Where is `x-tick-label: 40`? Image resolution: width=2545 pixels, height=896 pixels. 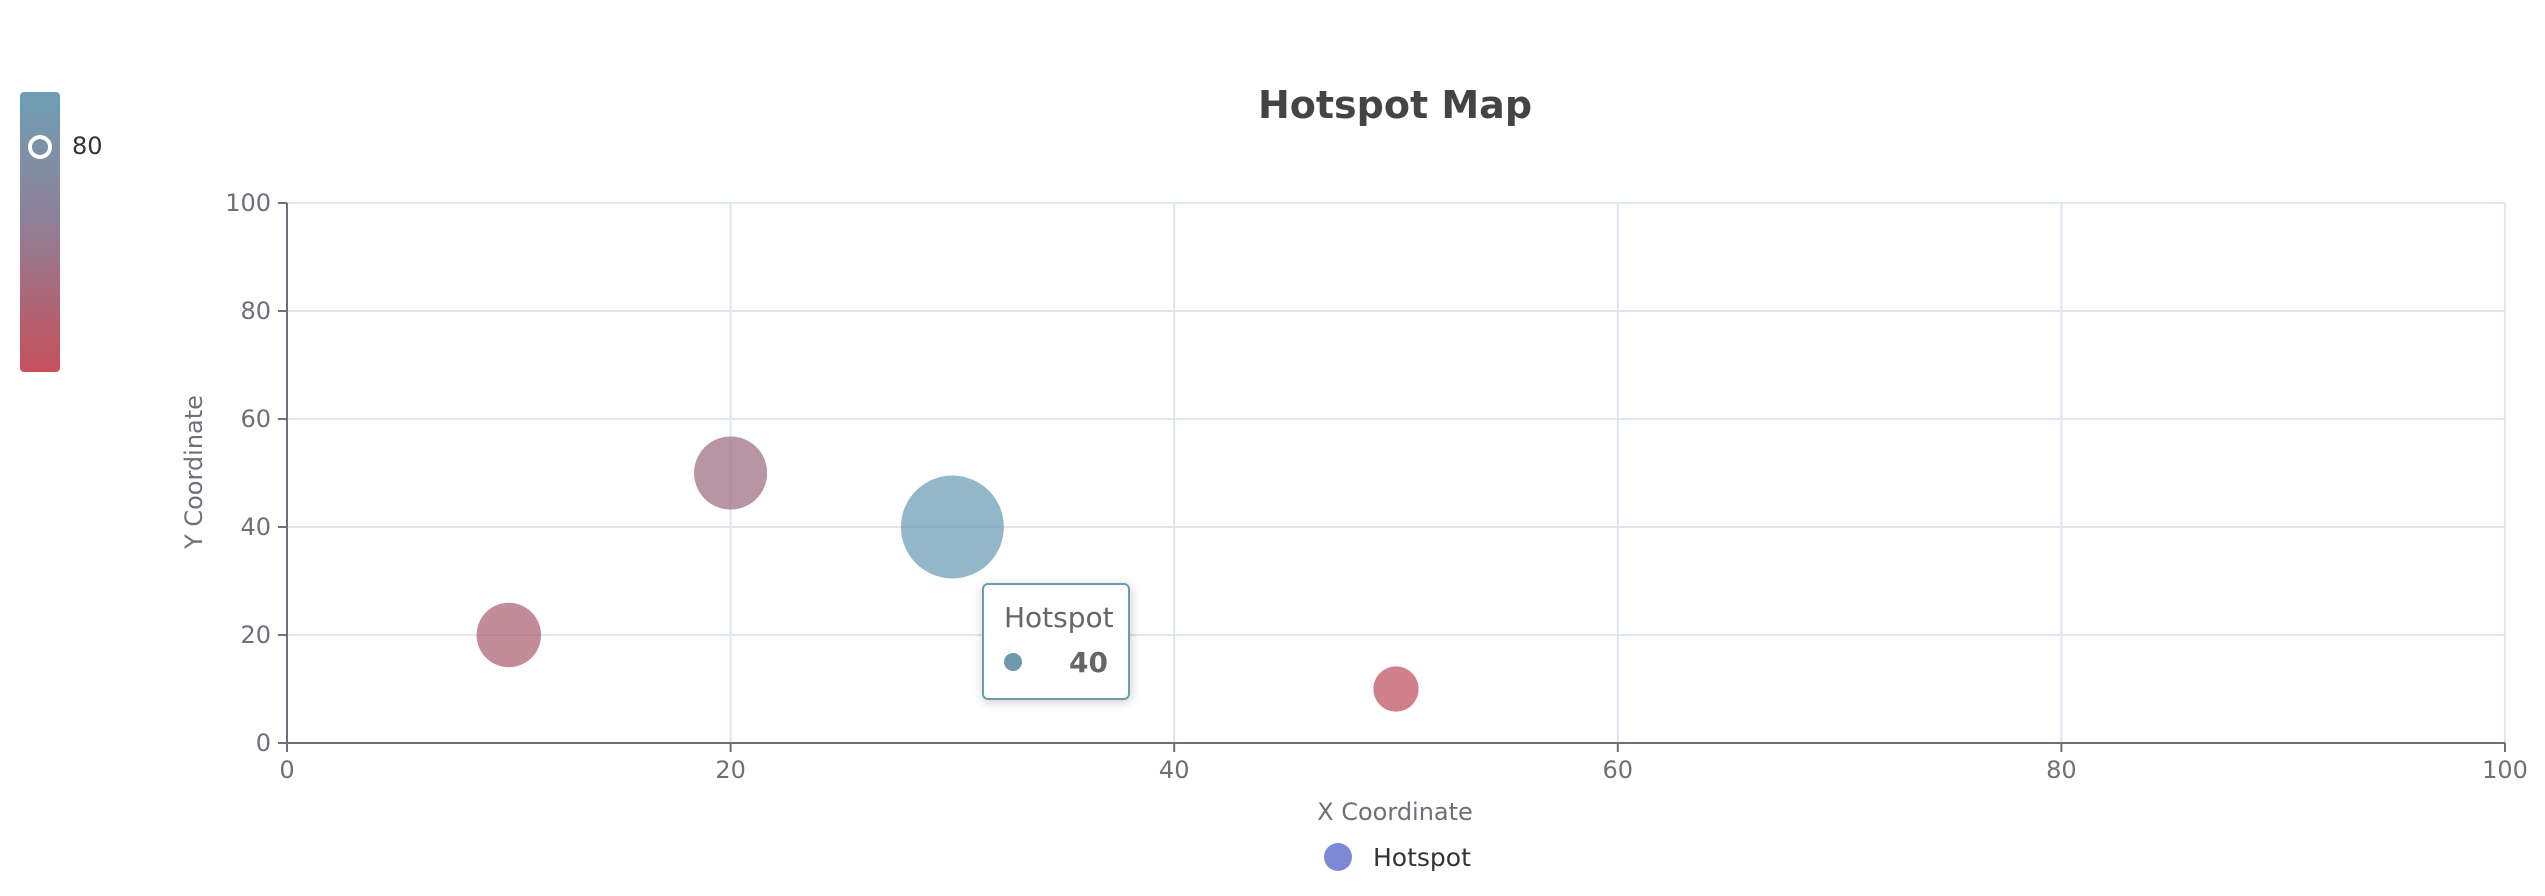
x-tick-label: 40 is located at coordinates (1174, 770).